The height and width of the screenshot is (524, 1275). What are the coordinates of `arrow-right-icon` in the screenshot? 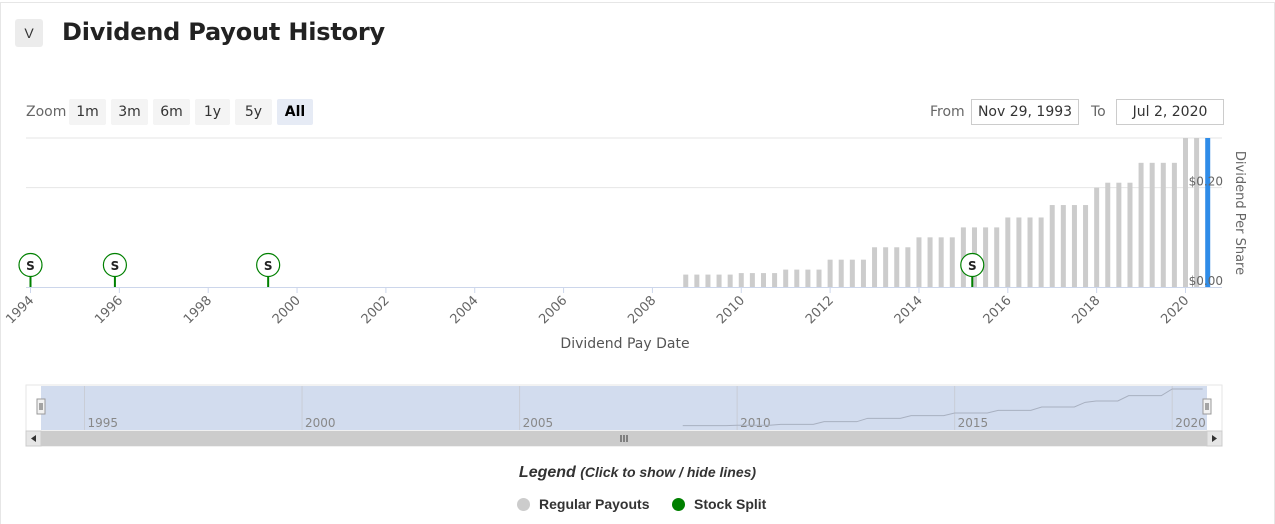 It's located at (1214, 438).